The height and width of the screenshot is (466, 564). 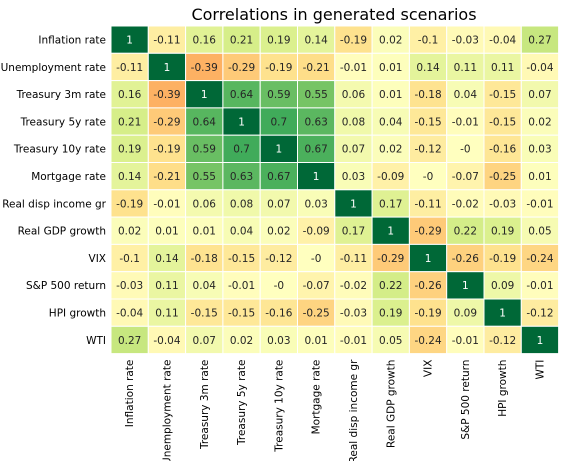 What do you see at coordinates (205, 40) in the screenshot?
I see `cell-value-0-2: 0.16` at bounding box center [205, 40].